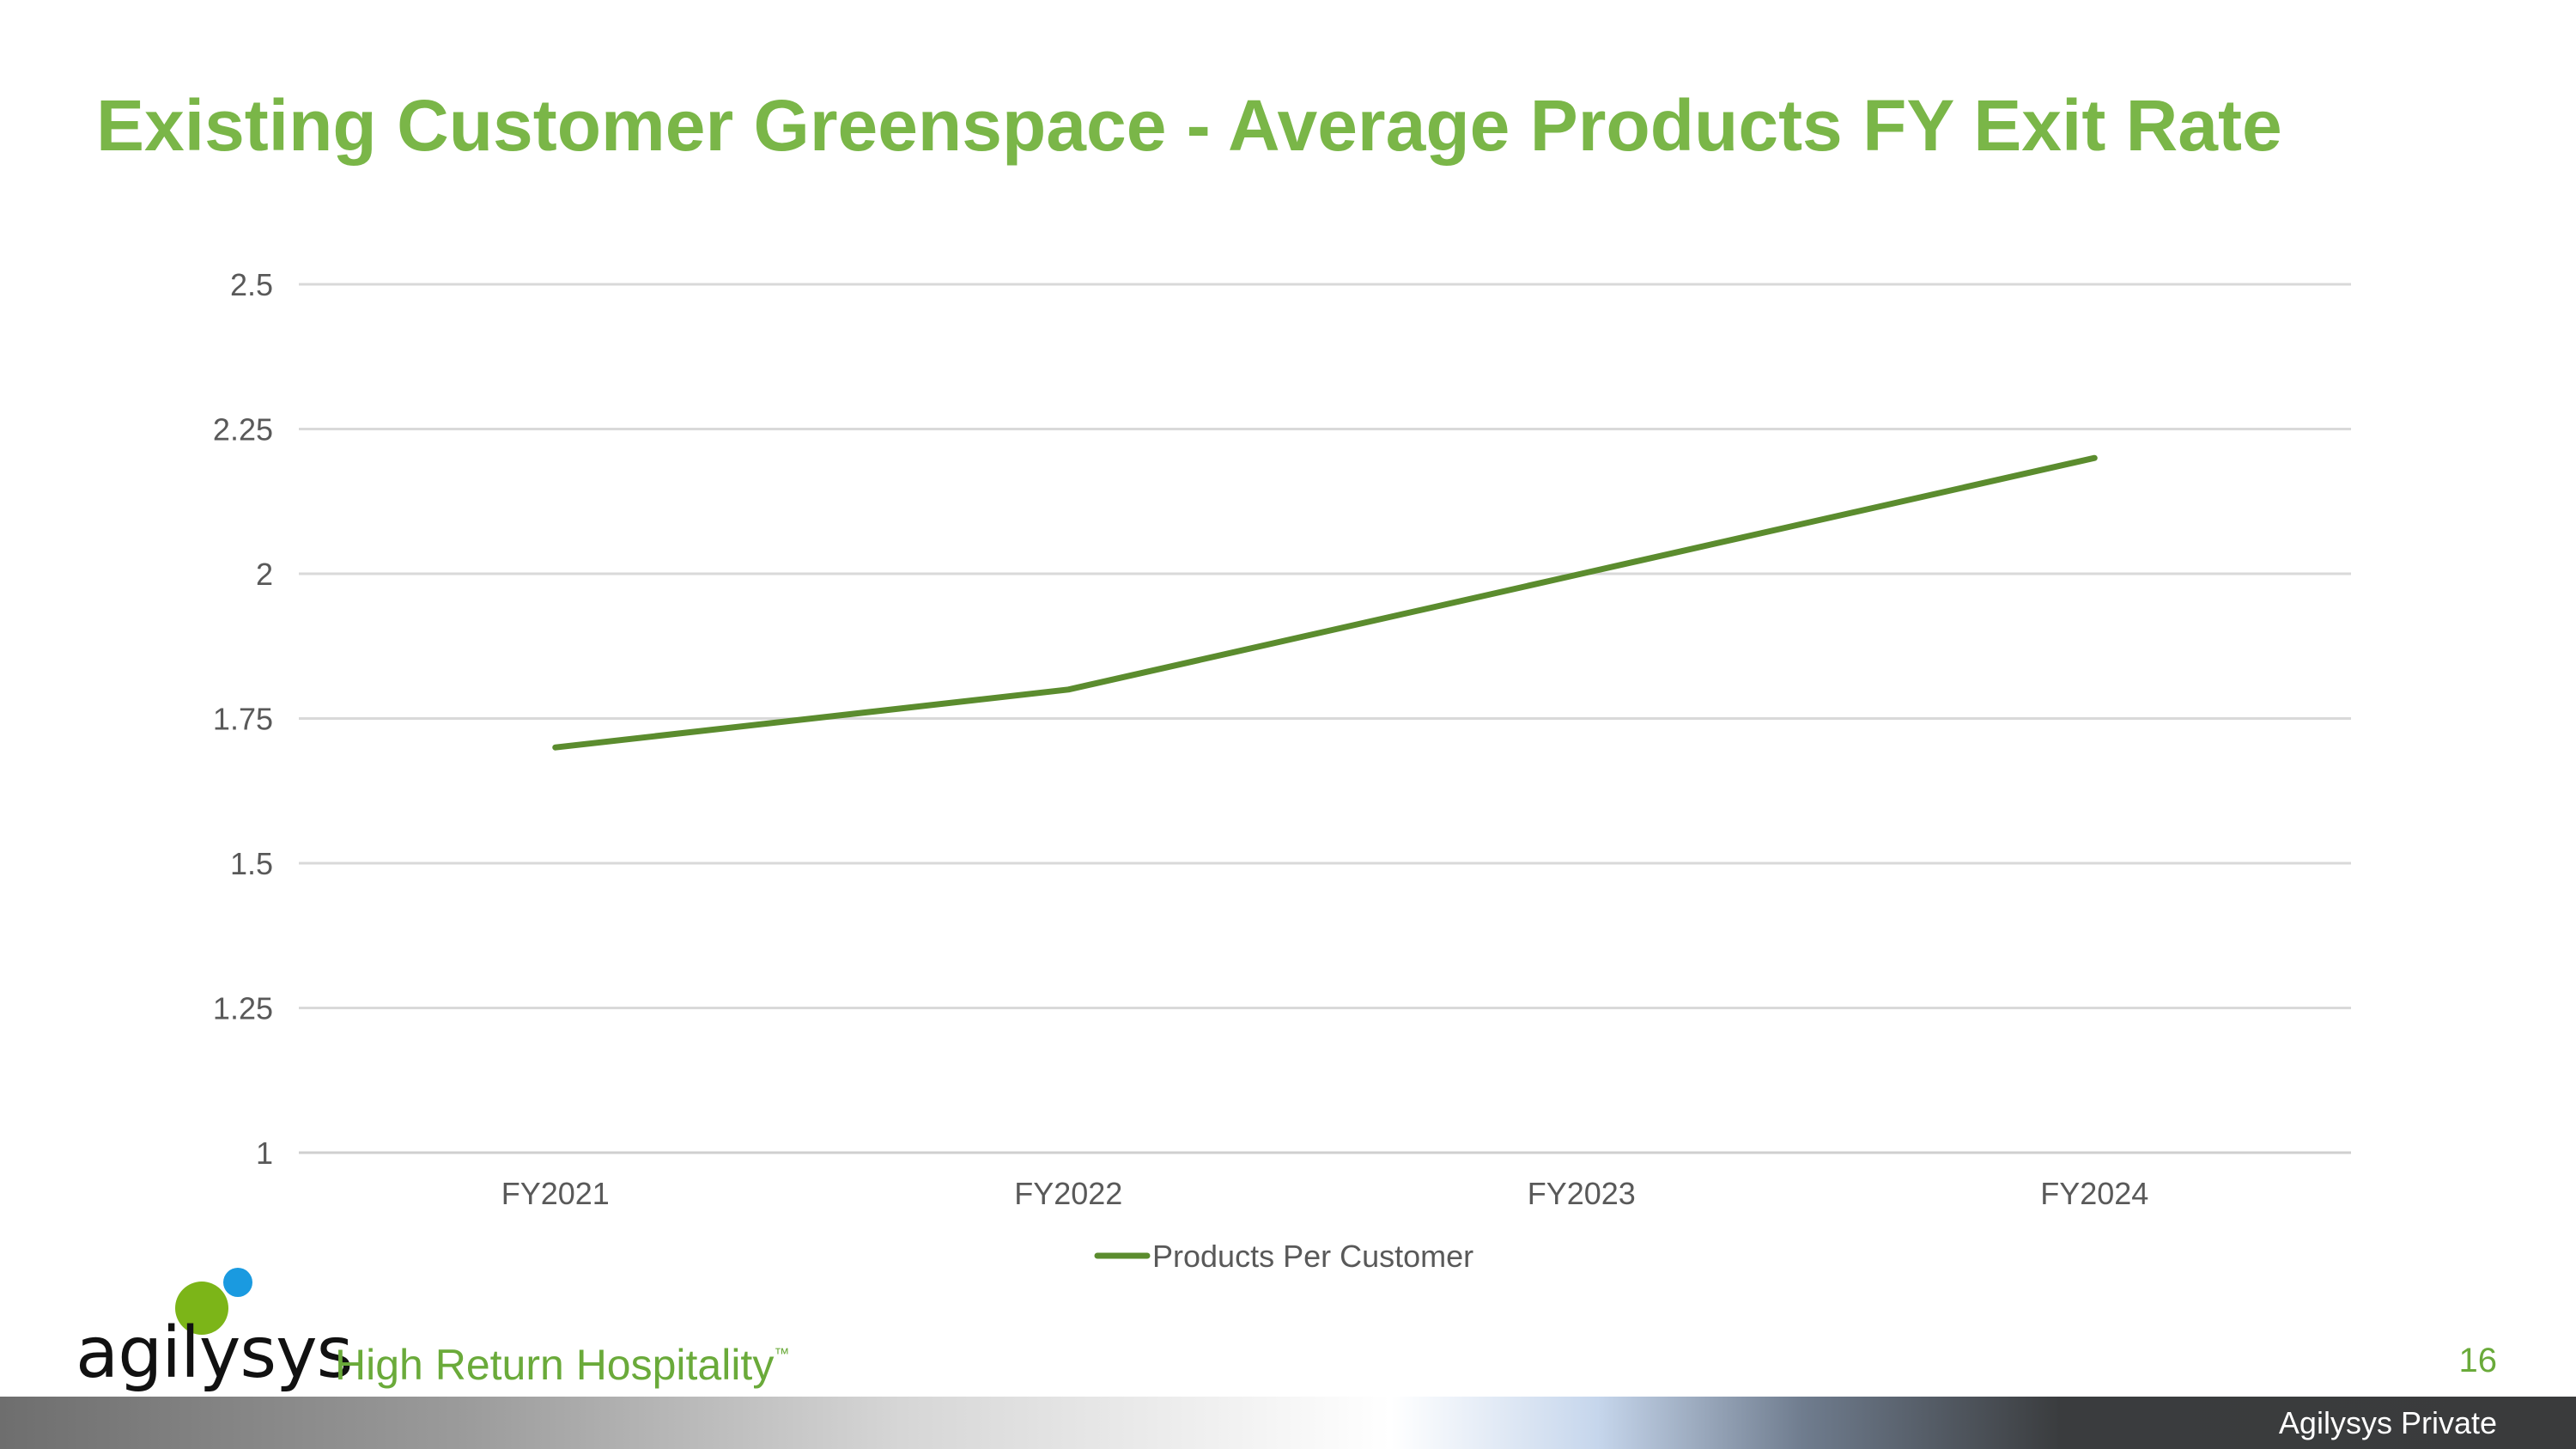 Image resolution: width=2576 pixels, height=1449 pixels. Describe the element at coordinates (2387, 1422) in the screenshot. I see `footer-classification: Agilysys Private` at that location.